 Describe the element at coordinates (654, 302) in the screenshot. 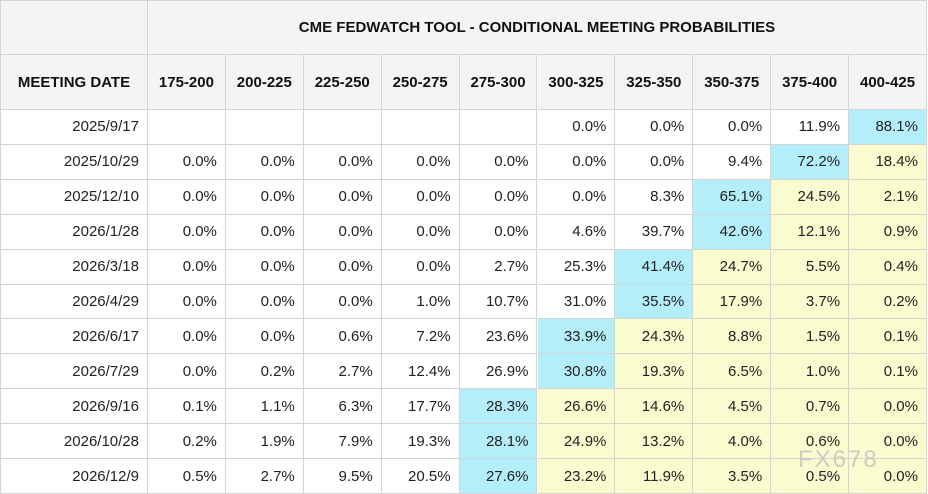

I see `probability-cell: 35.5%` at that location.